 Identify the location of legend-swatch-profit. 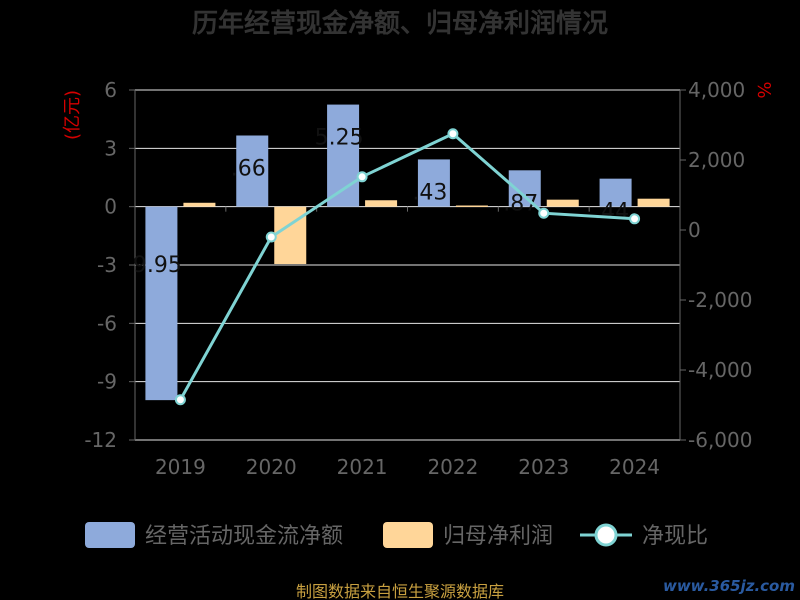
(408, 535).